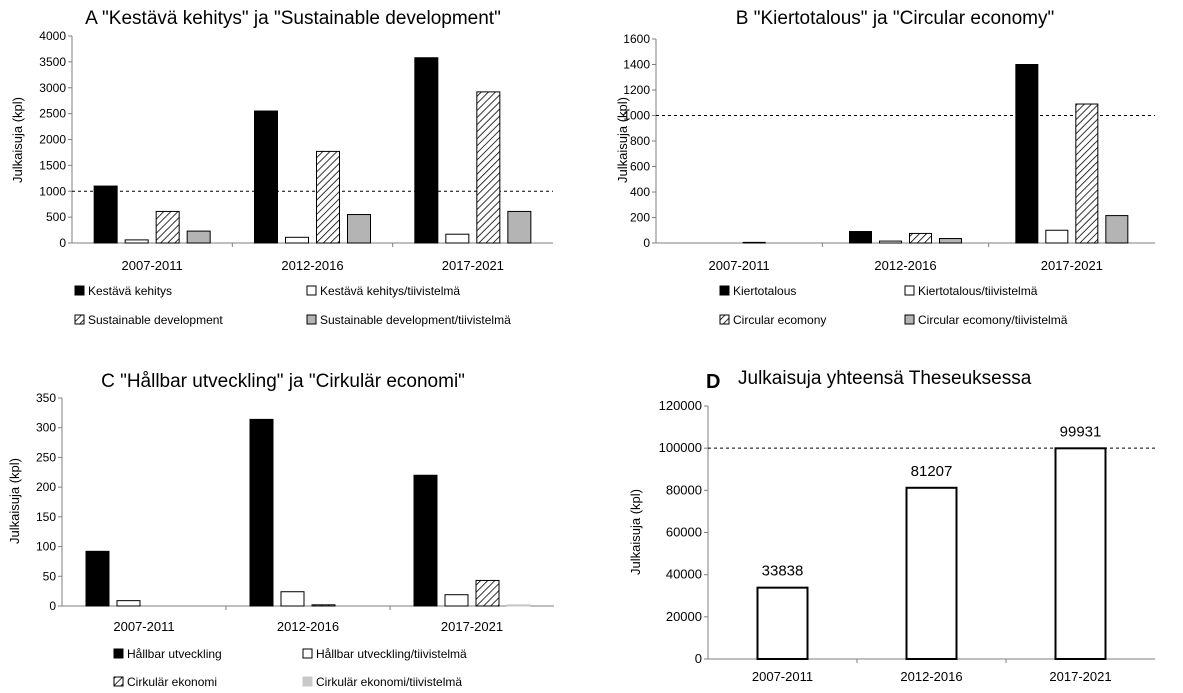 The image size is (1183, 693). What do you see at coordinates (636, 65) in the screenshot?
I see `y-tick-label: 1400` at bounding box center [636, 65].